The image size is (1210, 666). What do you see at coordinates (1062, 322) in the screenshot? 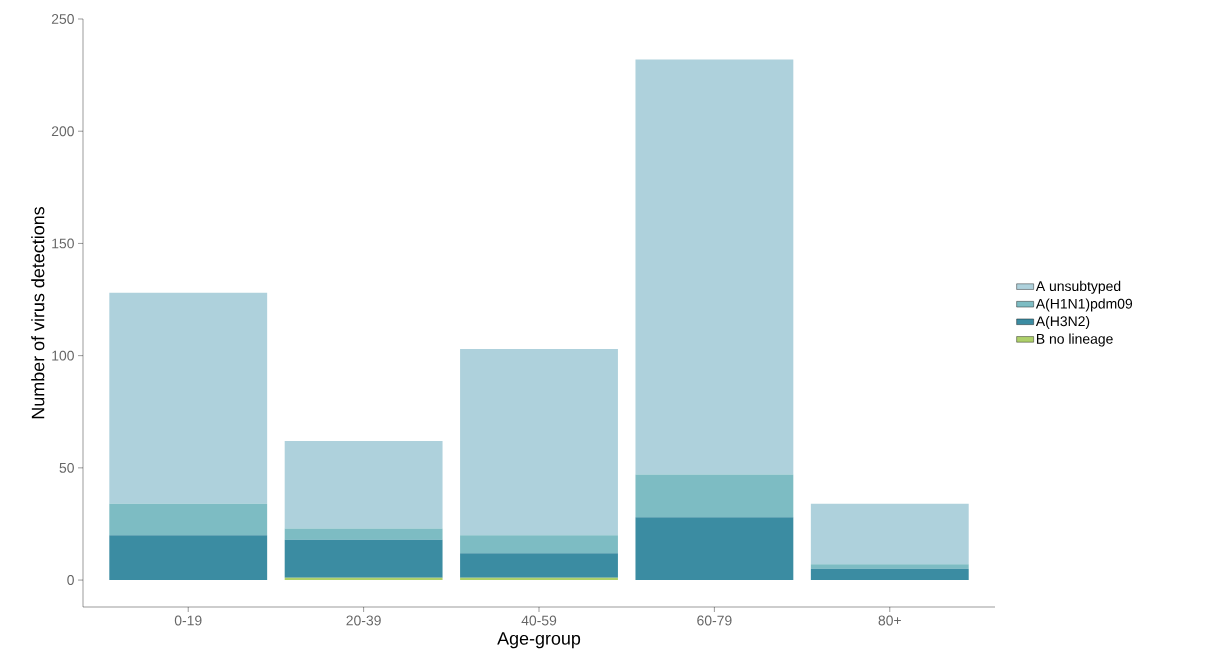
I see `legend-label: A(H3N2)` at bounding box center [1062, 322].